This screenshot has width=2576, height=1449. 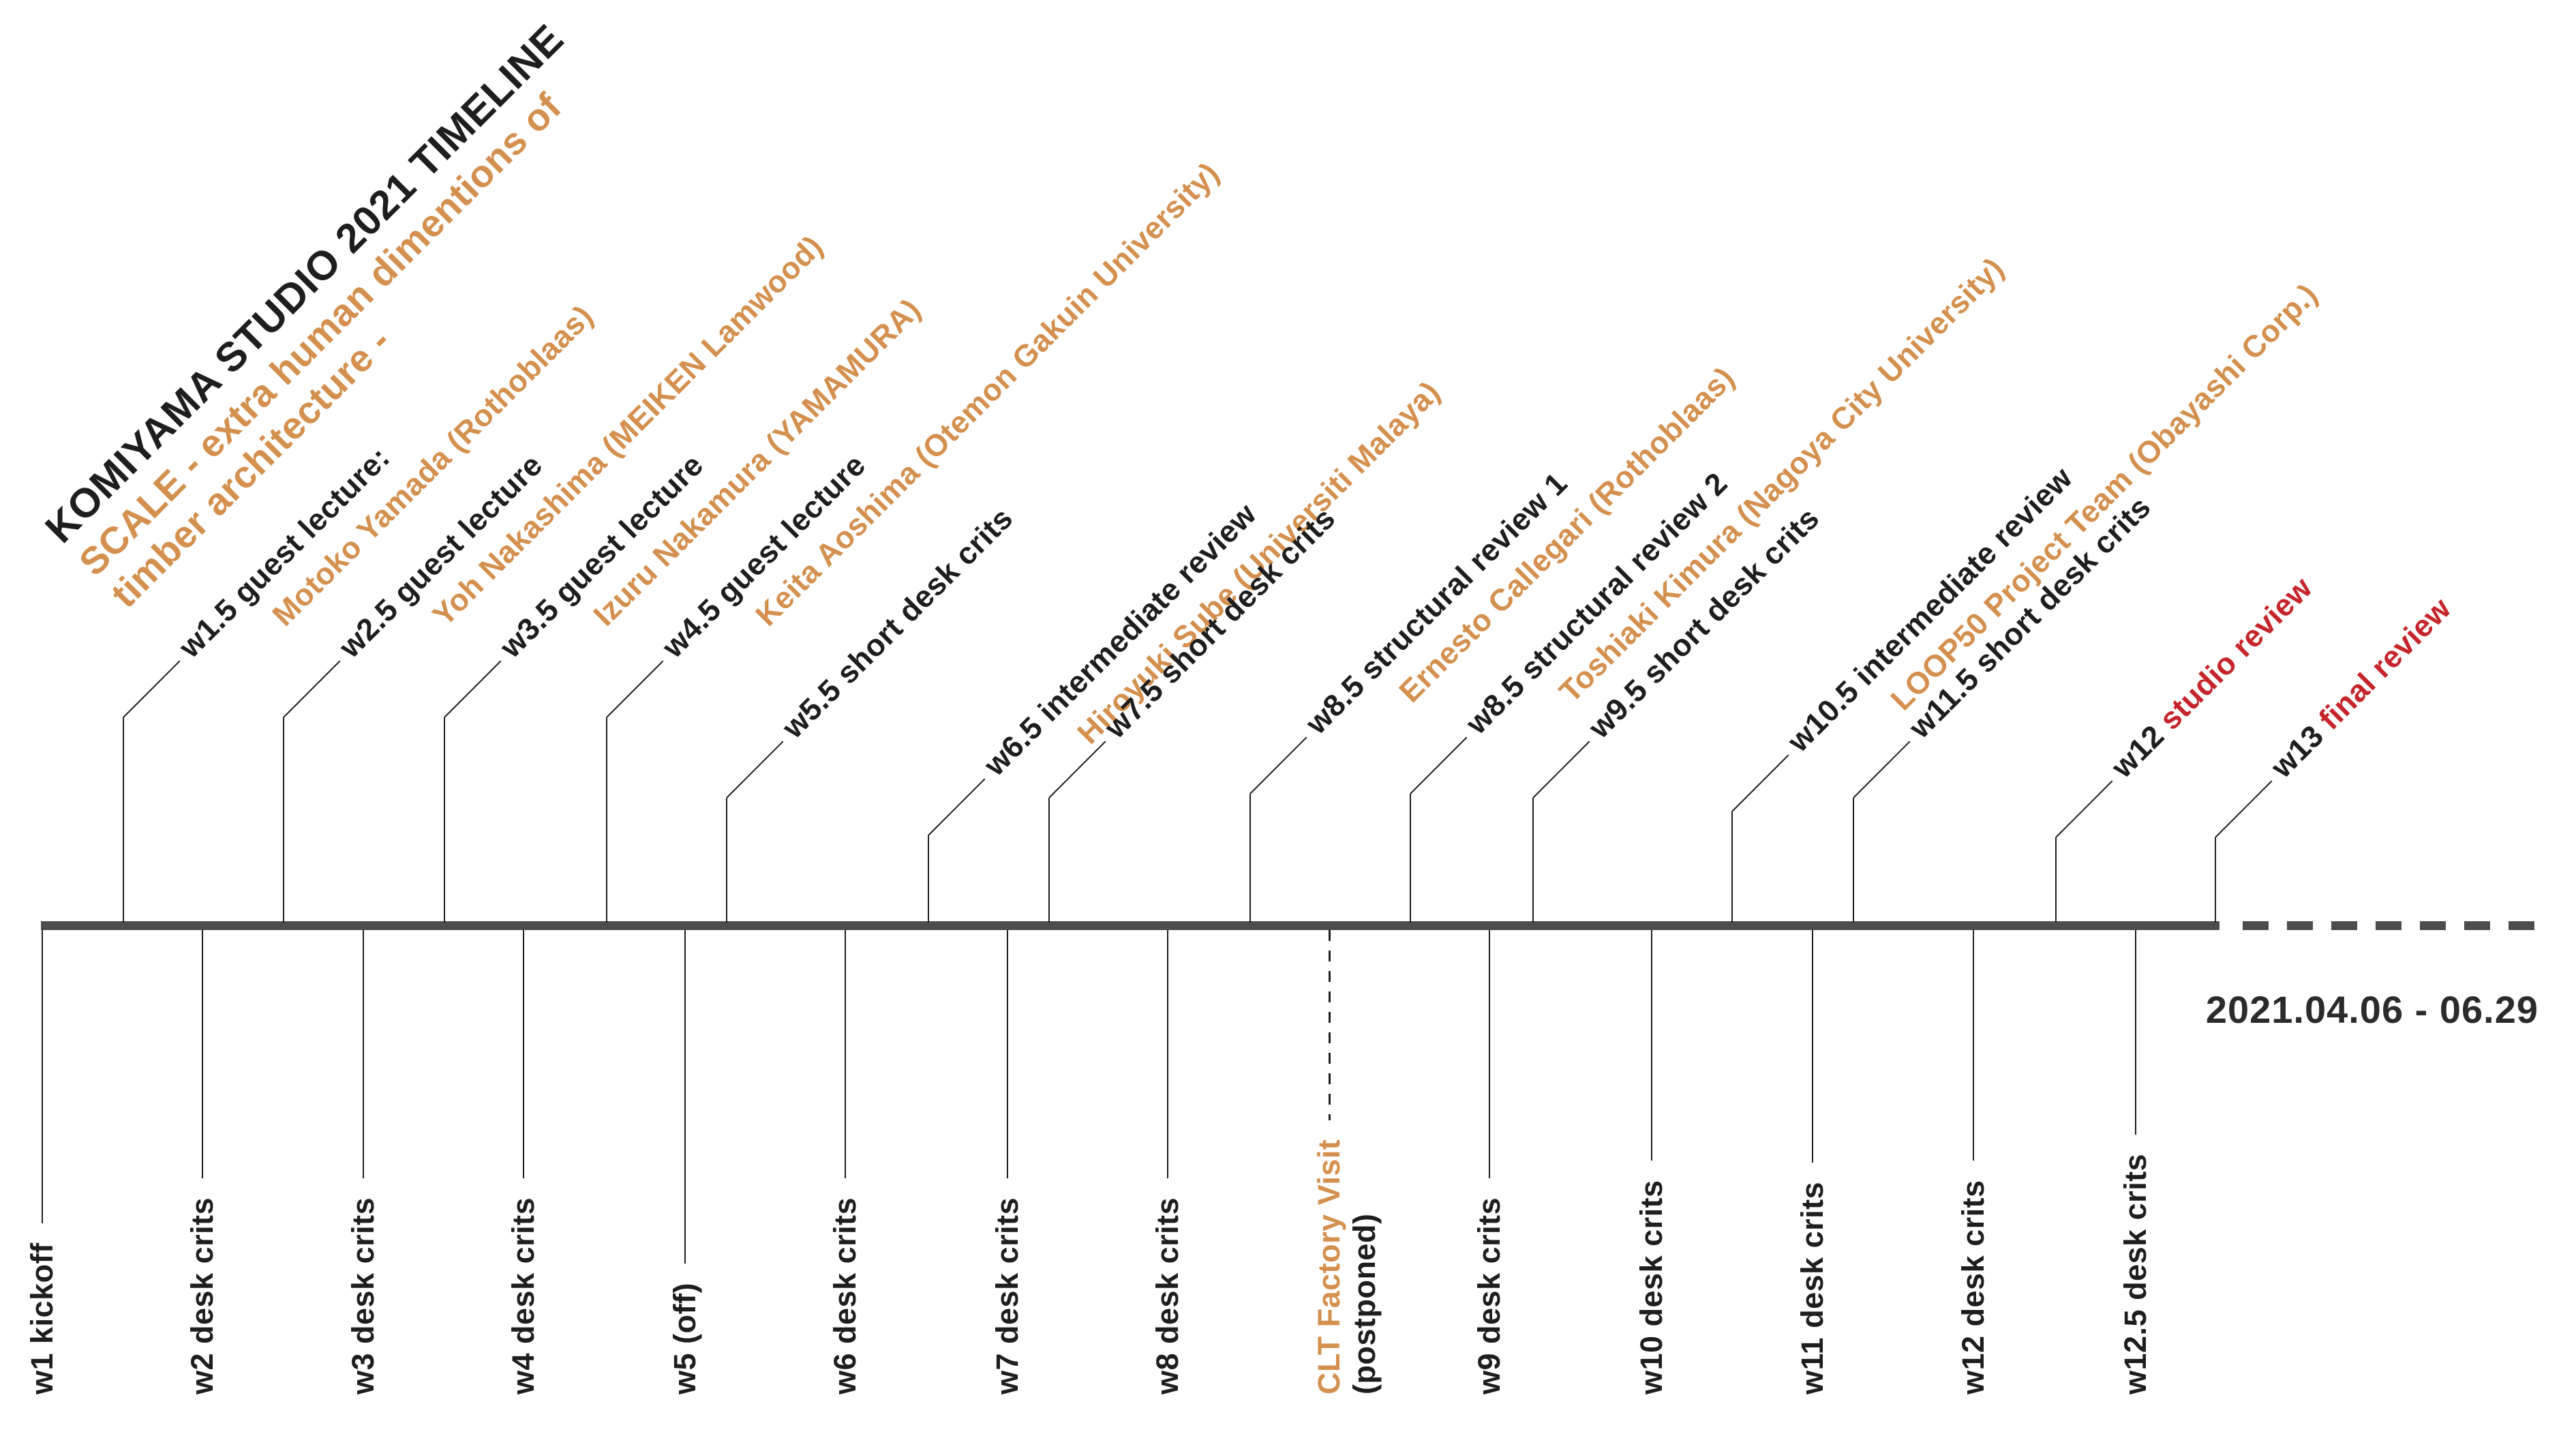 I want to click on label-text: w9 desk crits, so click(x=1489, y=1295).